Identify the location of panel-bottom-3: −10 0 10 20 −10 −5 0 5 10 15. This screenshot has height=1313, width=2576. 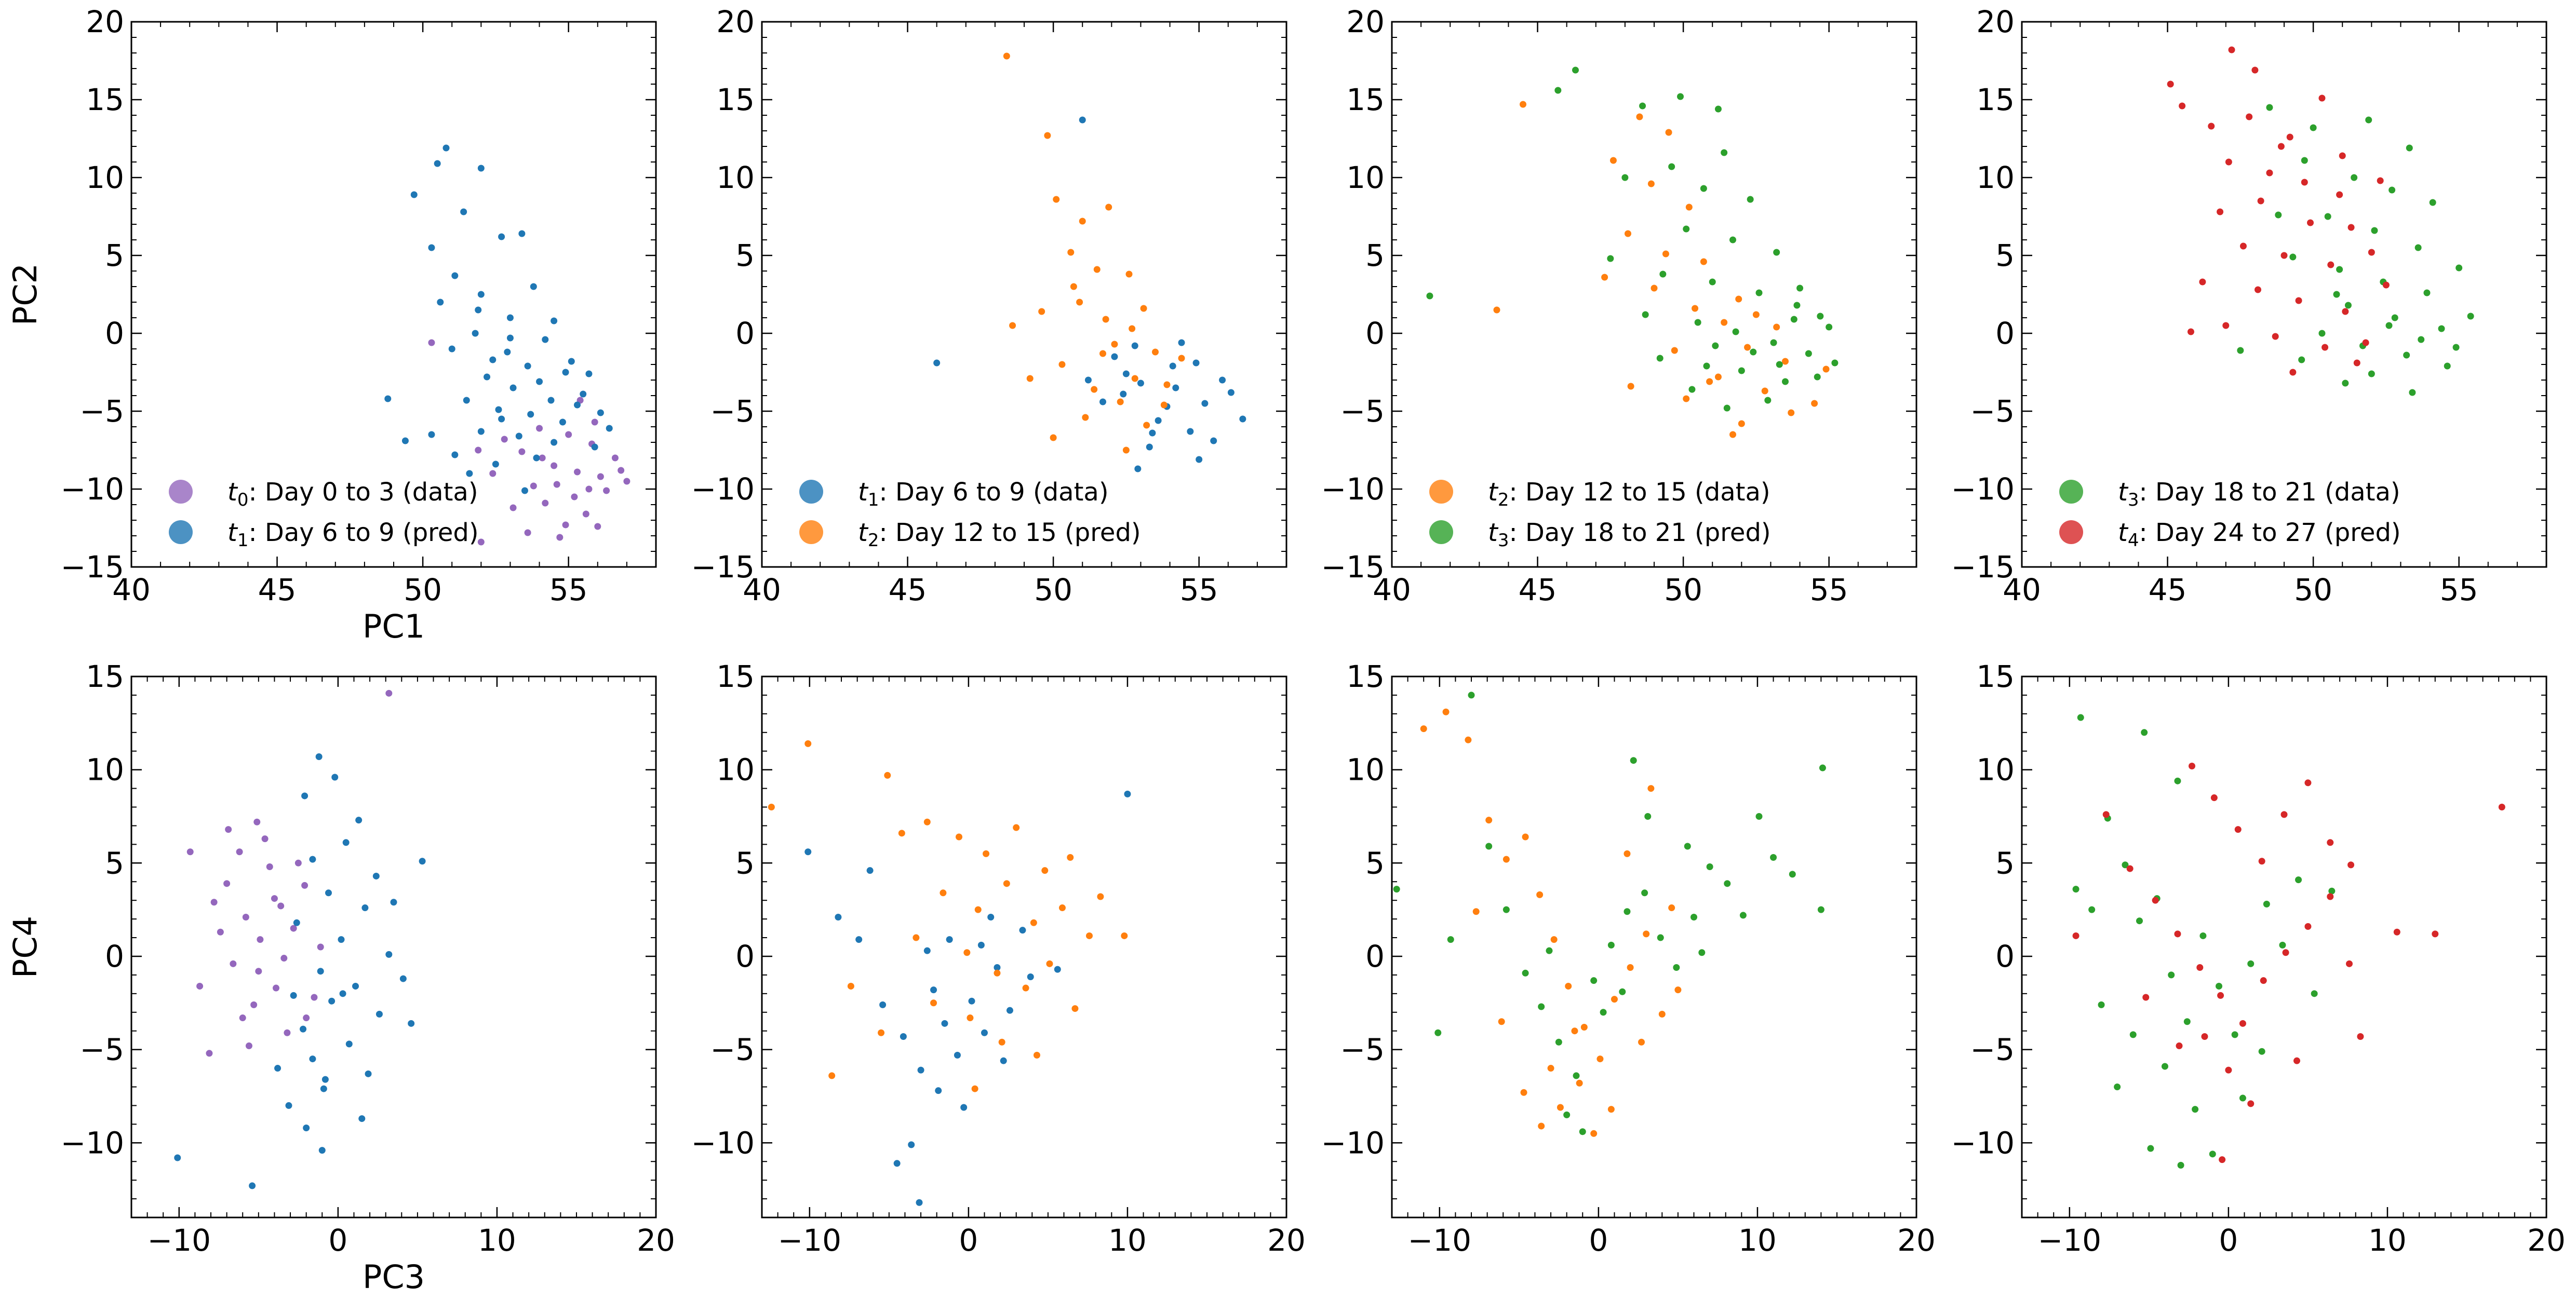
(1629, 958).